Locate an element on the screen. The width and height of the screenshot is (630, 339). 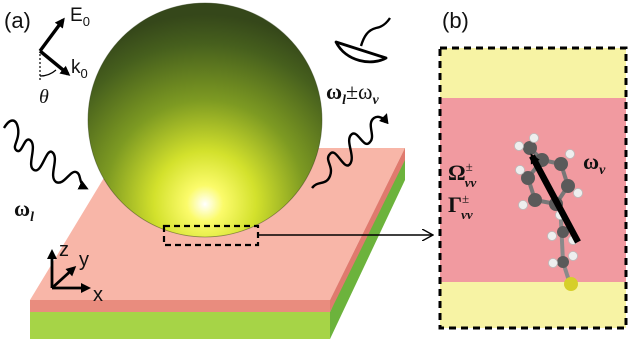
panel-b-label: (b) is located at coordinates (455, 20).